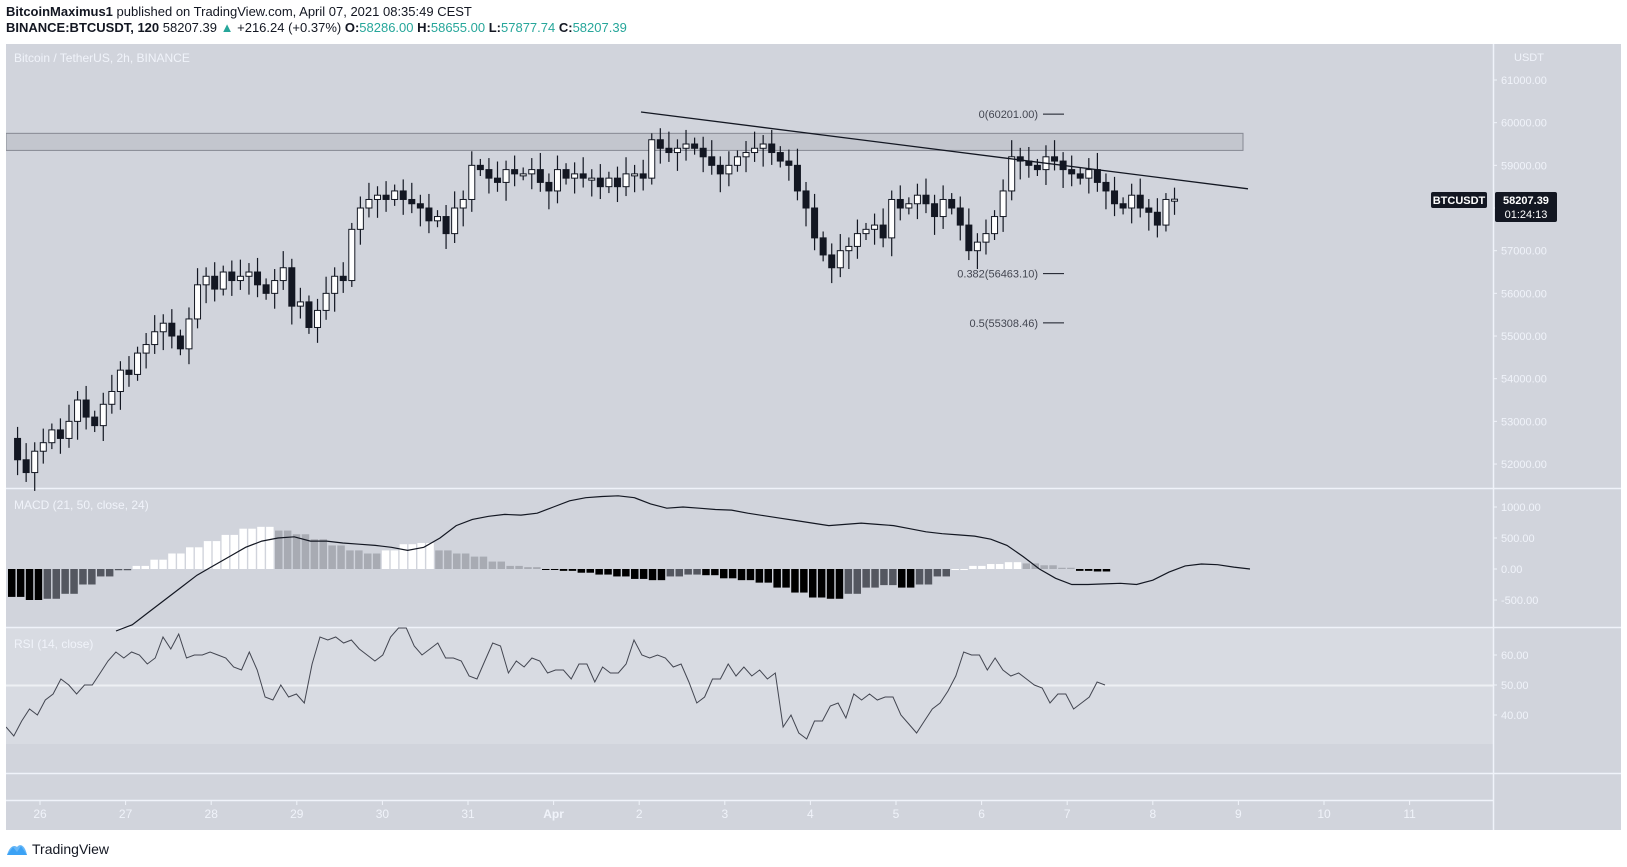  I want to click on svg-text: 56000.00, so click(1524, 294).